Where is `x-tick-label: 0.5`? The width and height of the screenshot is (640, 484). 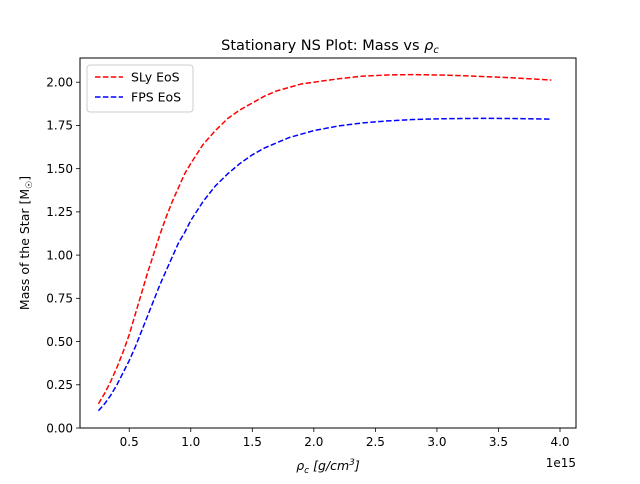 x-tick-label: 0.5 is located at coordinates (129, 442).